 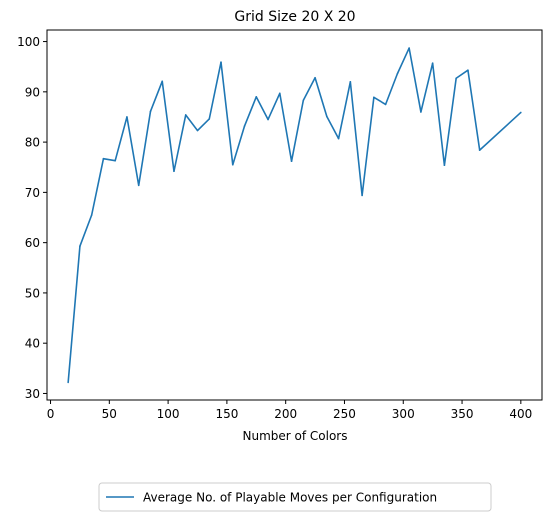 I want to click on x-tick-label: 350, so click(x=462, y=414).